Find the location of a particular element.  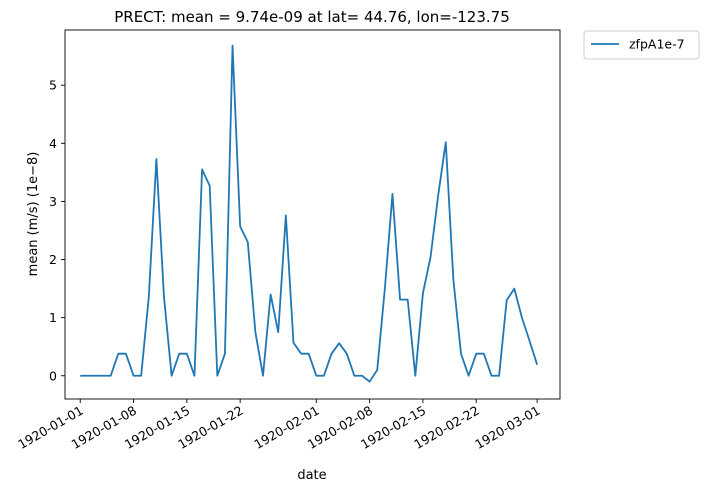

legend: zfpA1e-7 is located at coordinates (641, 45).